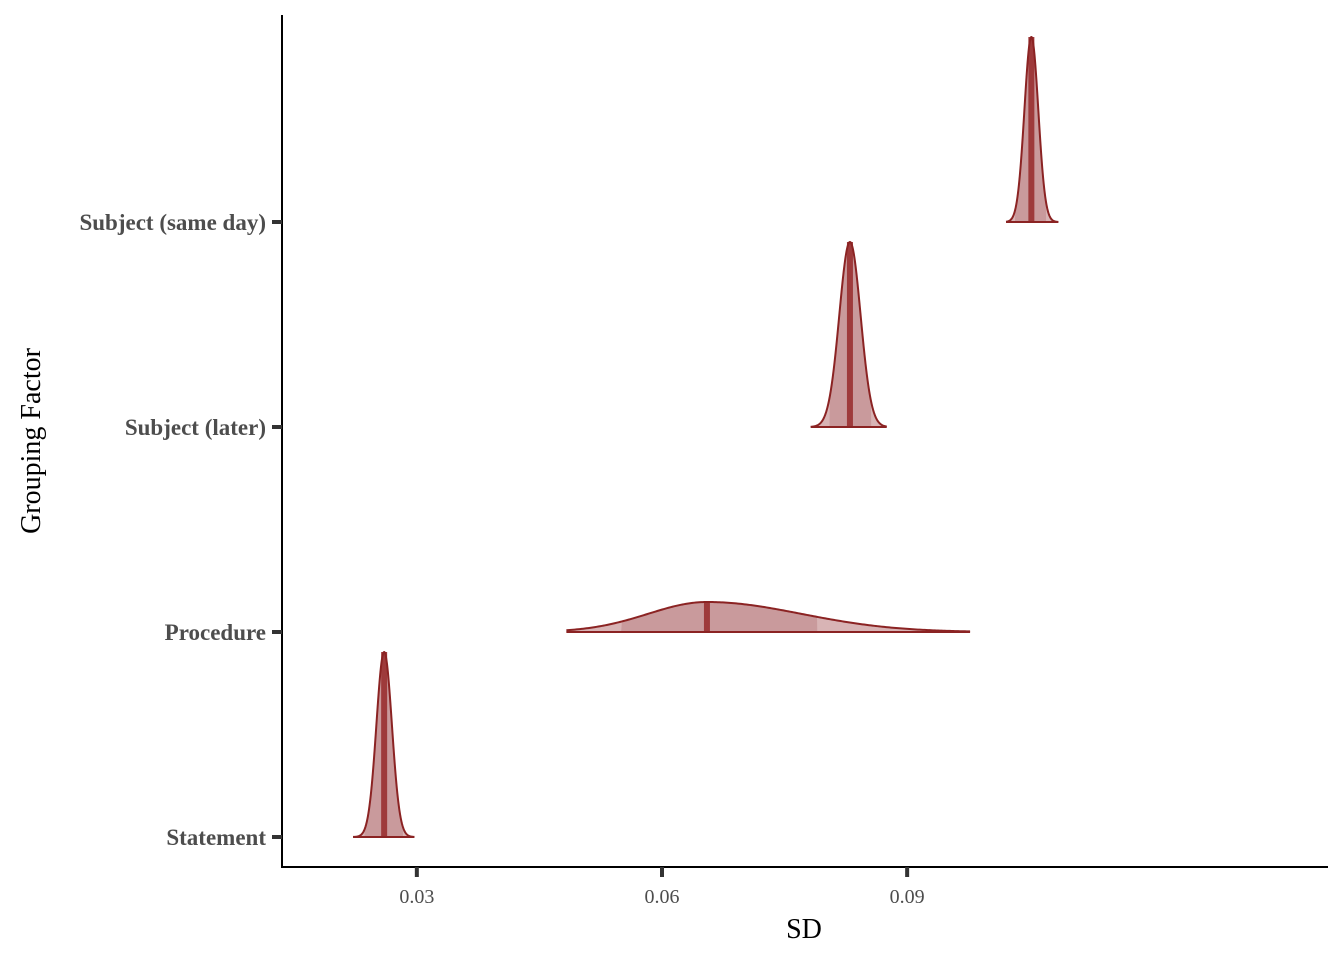  What do you see at coordinates (907, 897) in the screenshot?
I see `x-tick-label-2: 0.09` at bounding box center [907, 897].